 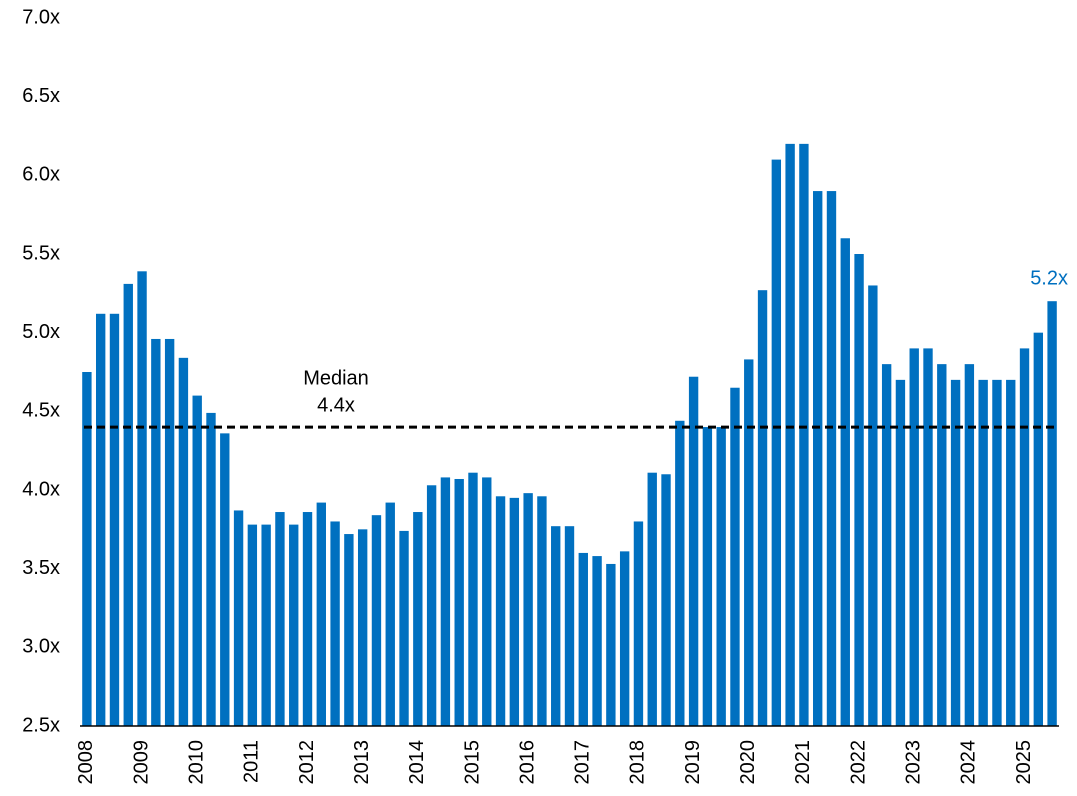 What do you see at coordinates (307, 762) in the screenshot?
I see `x-tick-label: 2012` at bounding box center [307, 762].